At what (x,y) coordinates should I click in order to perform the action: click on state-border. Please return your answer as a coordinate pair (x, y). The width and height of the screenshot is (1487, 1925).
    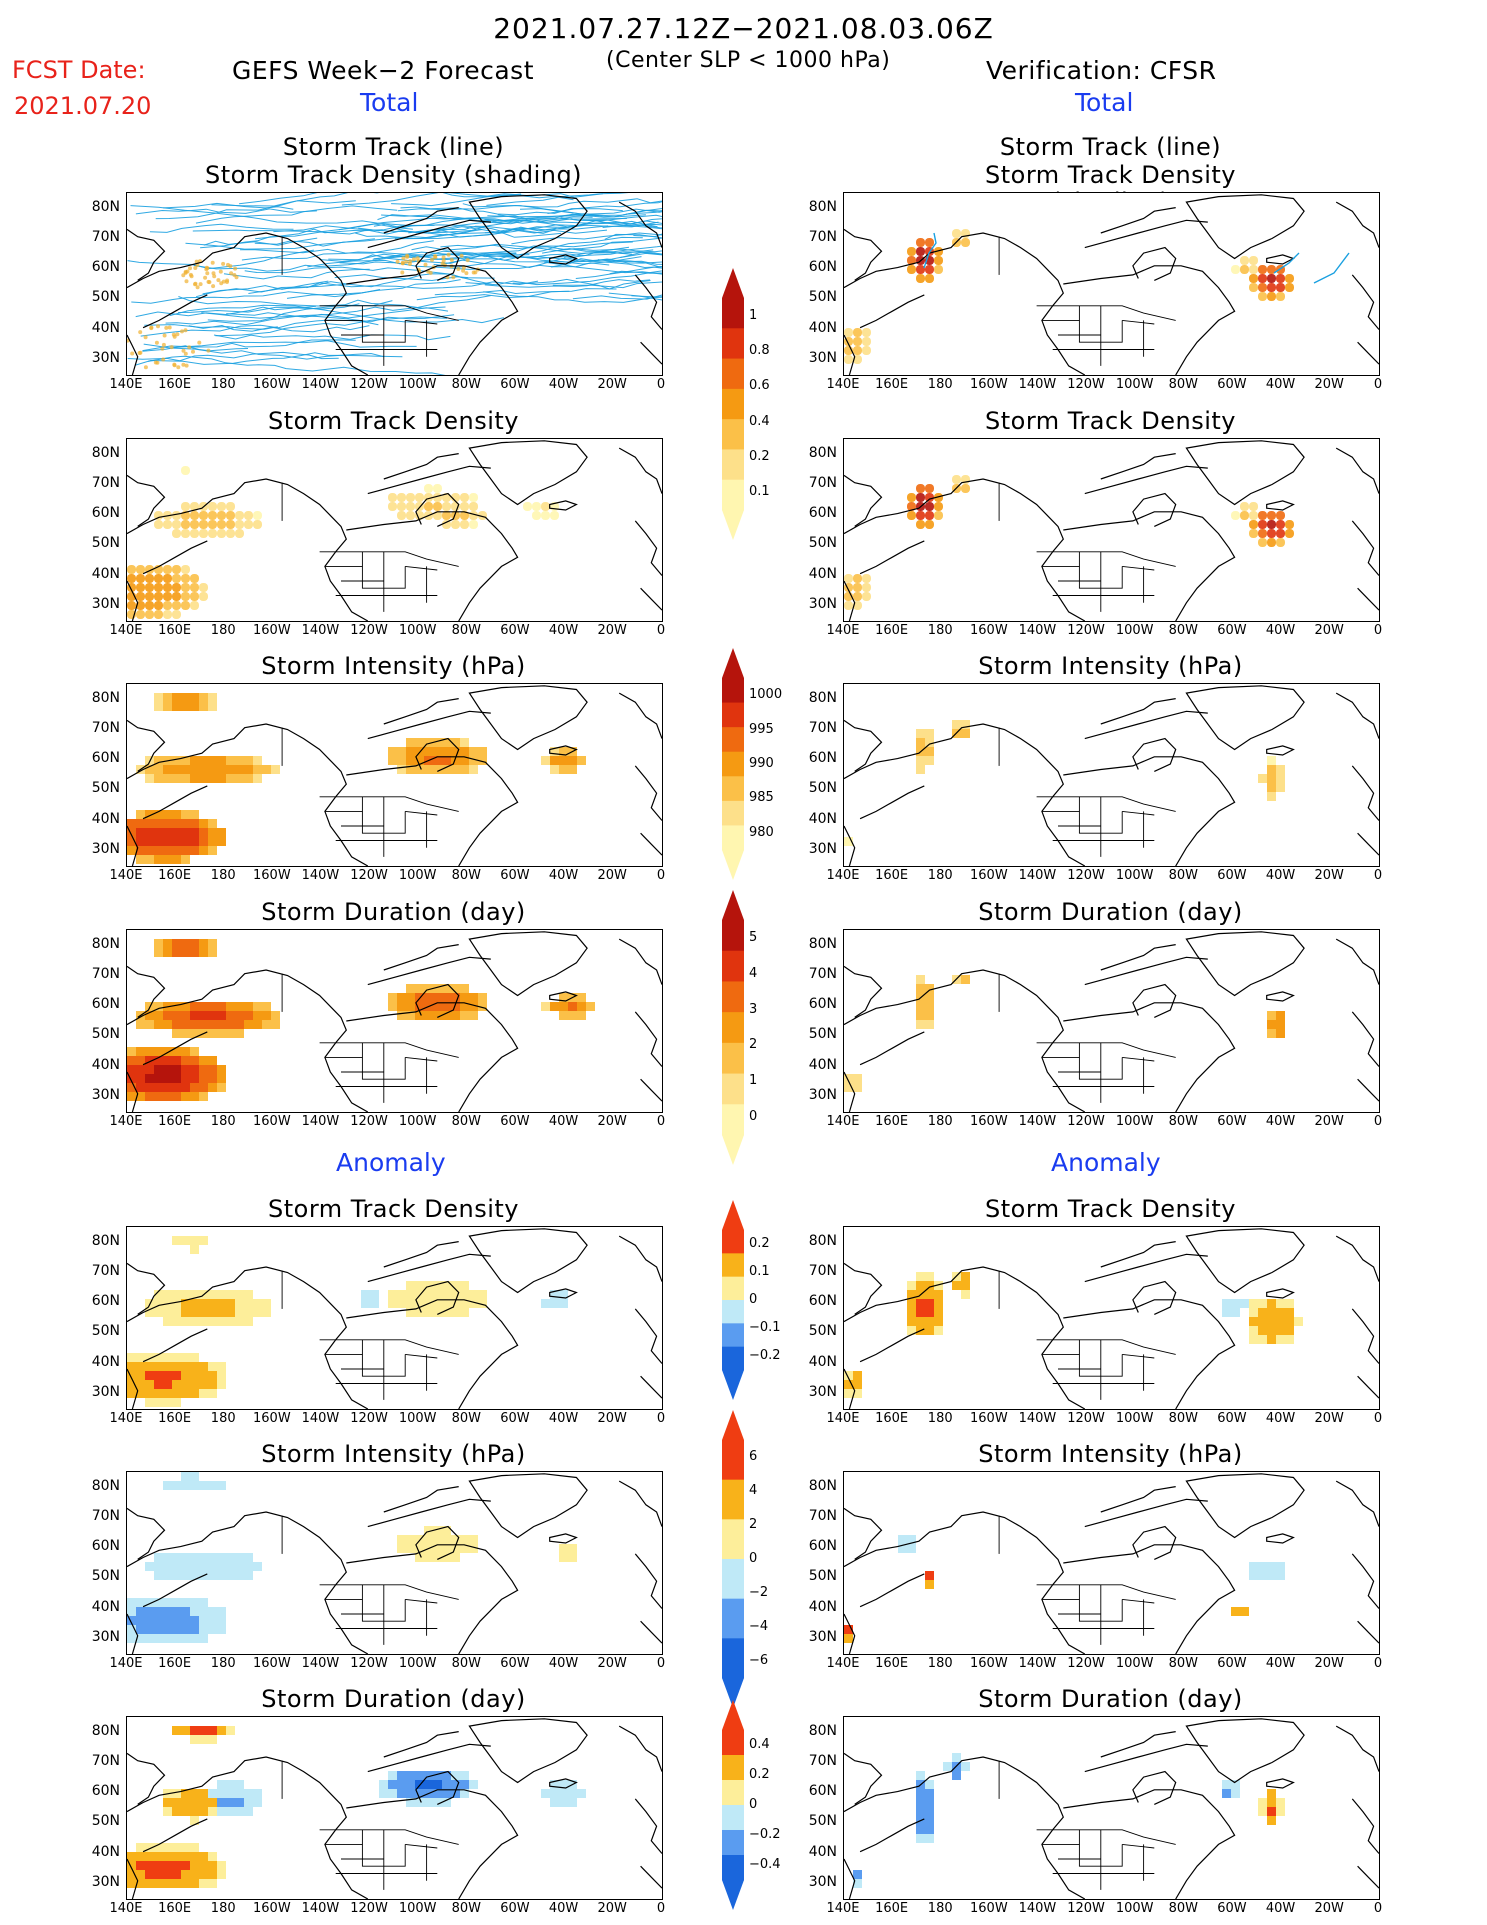
    Looking at the image, I should click on (1080, 1614).